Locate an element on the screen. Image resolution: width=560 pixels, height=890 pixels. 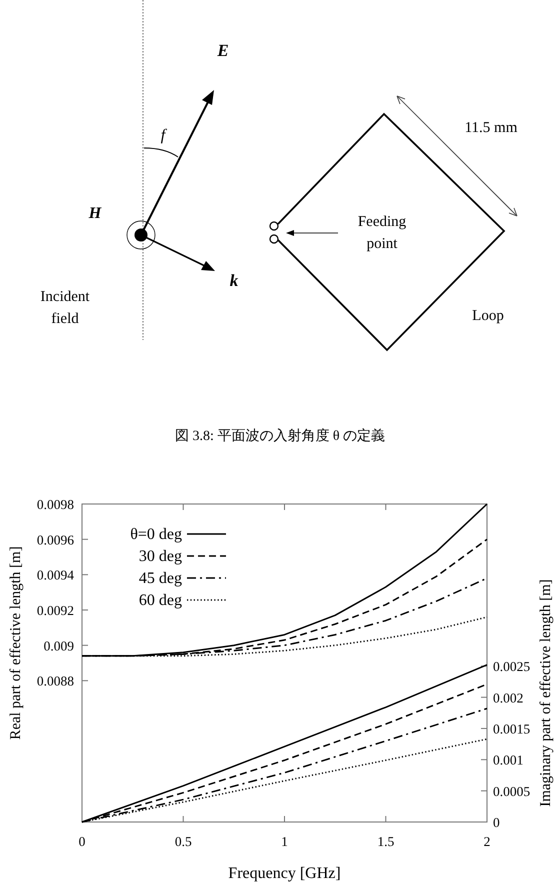
x-axis-title: Frequency [GHz] is located at coordinates (284, 873).